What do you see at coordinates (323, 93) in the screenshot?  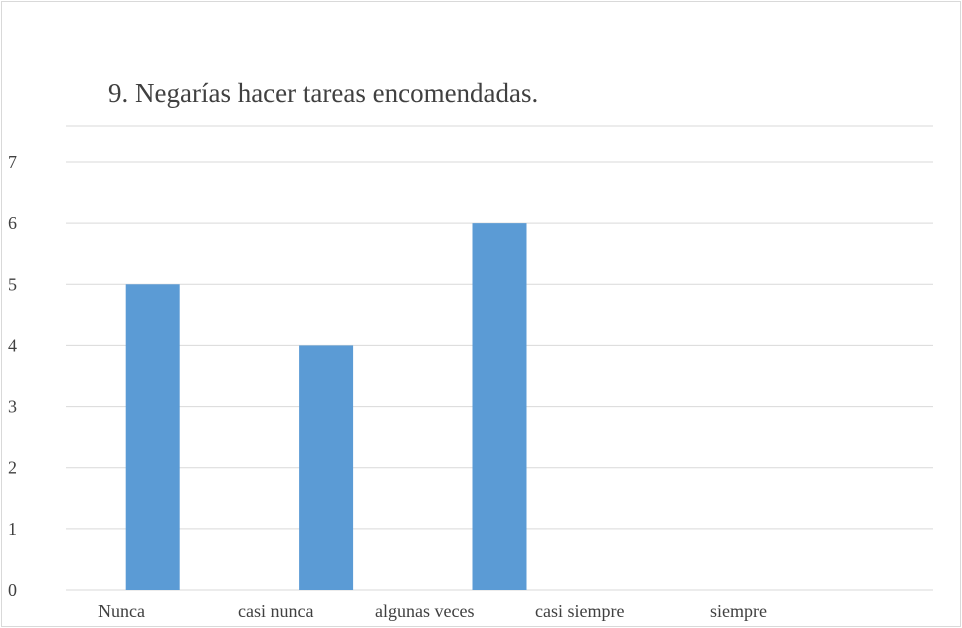 I see `chart-title: 9. Negarías hacer tareas encomendadas.` at bounding box center [323, 93].